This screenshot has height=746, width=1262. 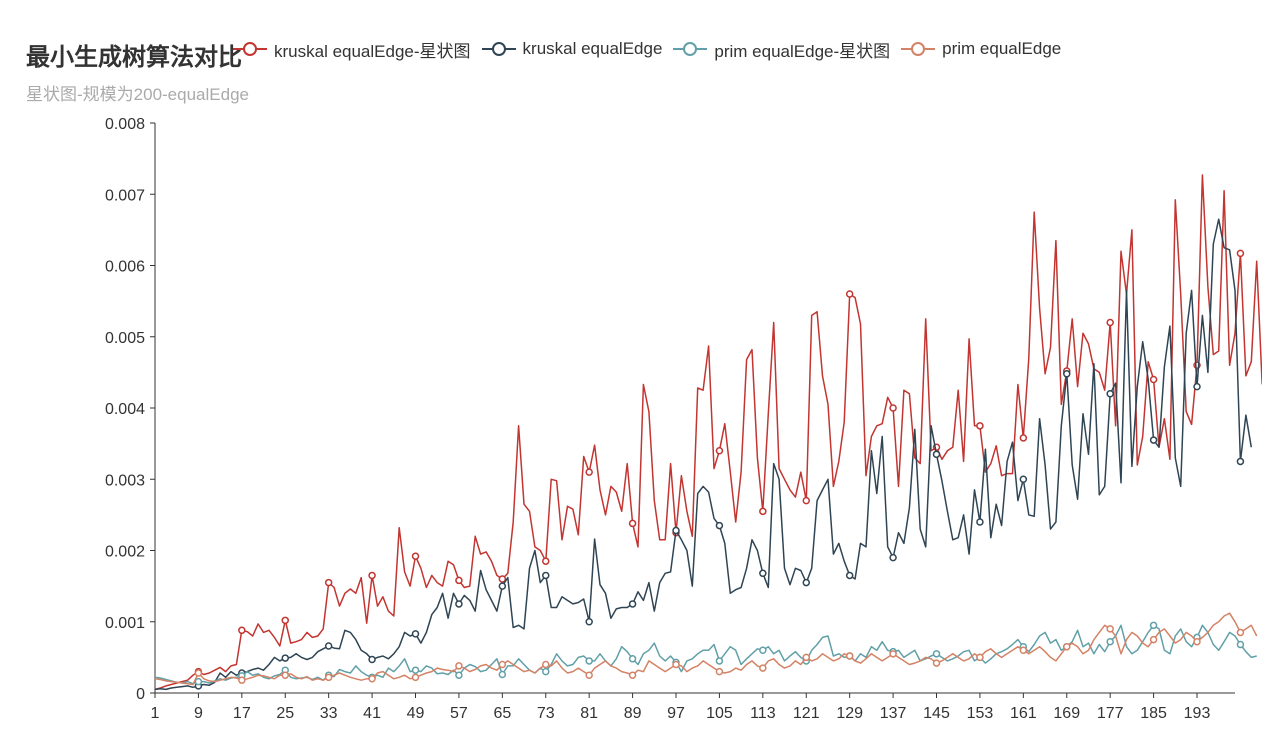 What do you see at coordinates (781, 49) in the screenshot?
I see `legend-item-prim-star: prim equalEdge-星状图` at bounding box center [781, 49].